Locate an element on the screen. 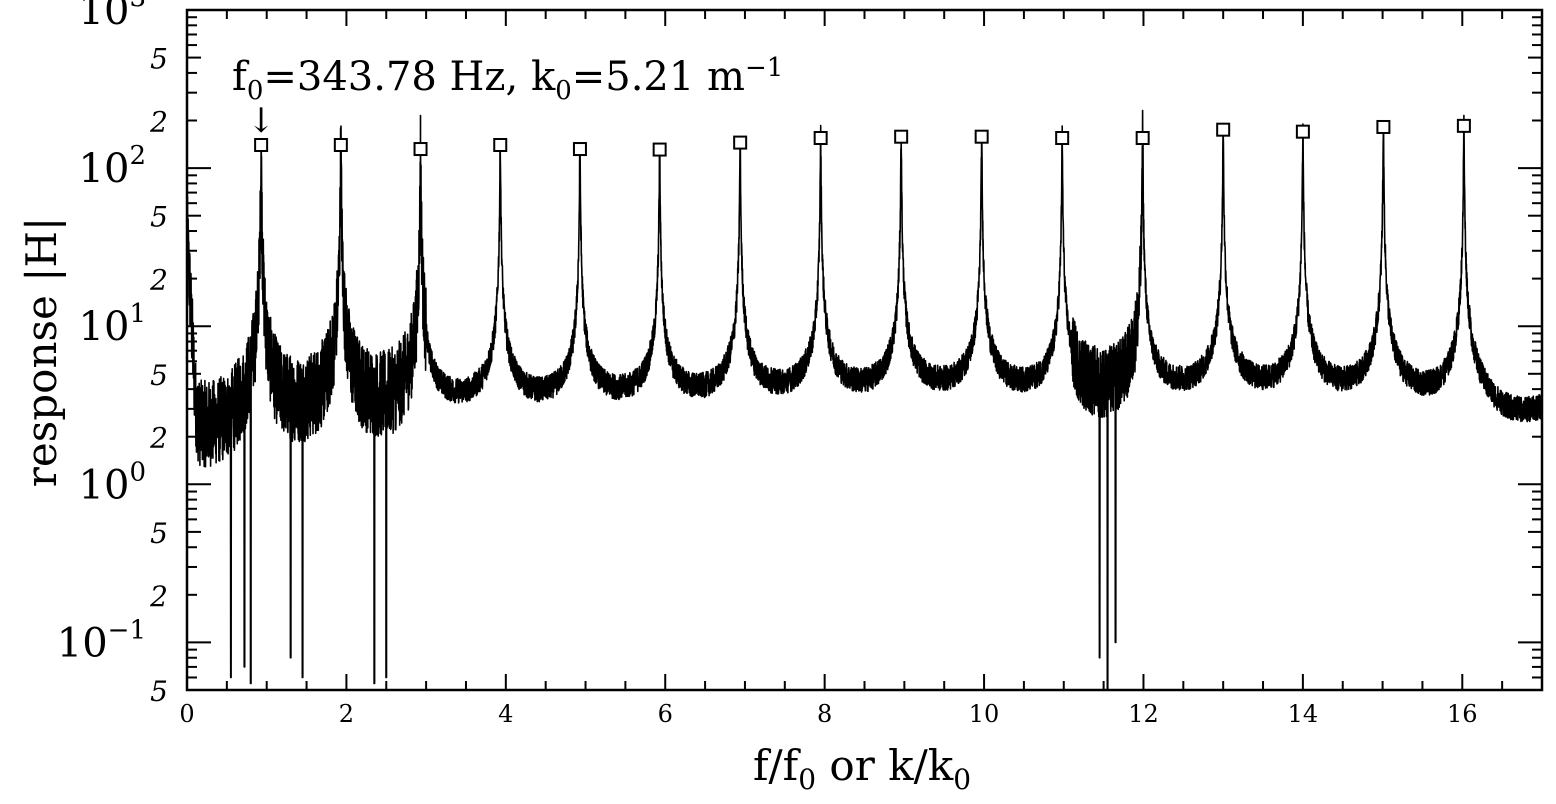  x-axis-label-f: f/f is located at coordinates (777, 765).